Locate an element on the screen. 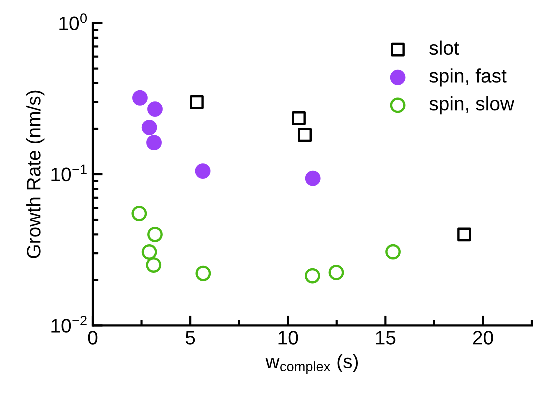  x-tick-label: 5 is located at coordinates (191, 338).